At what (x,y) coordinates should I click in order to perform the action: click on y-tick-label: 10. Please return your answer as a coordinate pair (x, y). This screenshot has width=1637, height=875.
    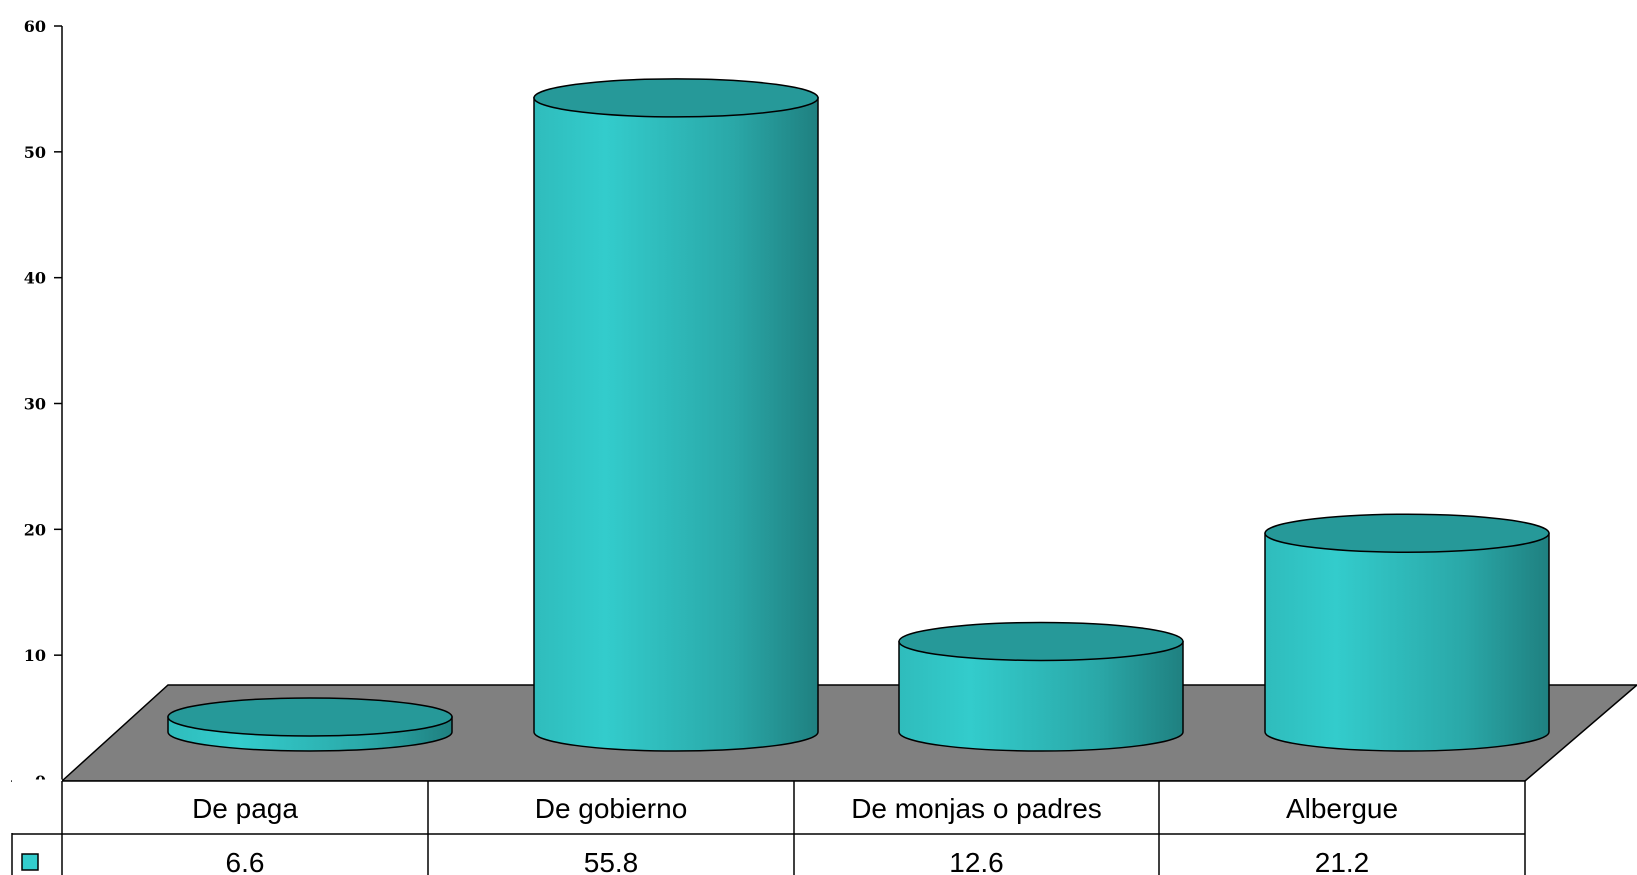
    Looking at the image, I should click on (35, 655).